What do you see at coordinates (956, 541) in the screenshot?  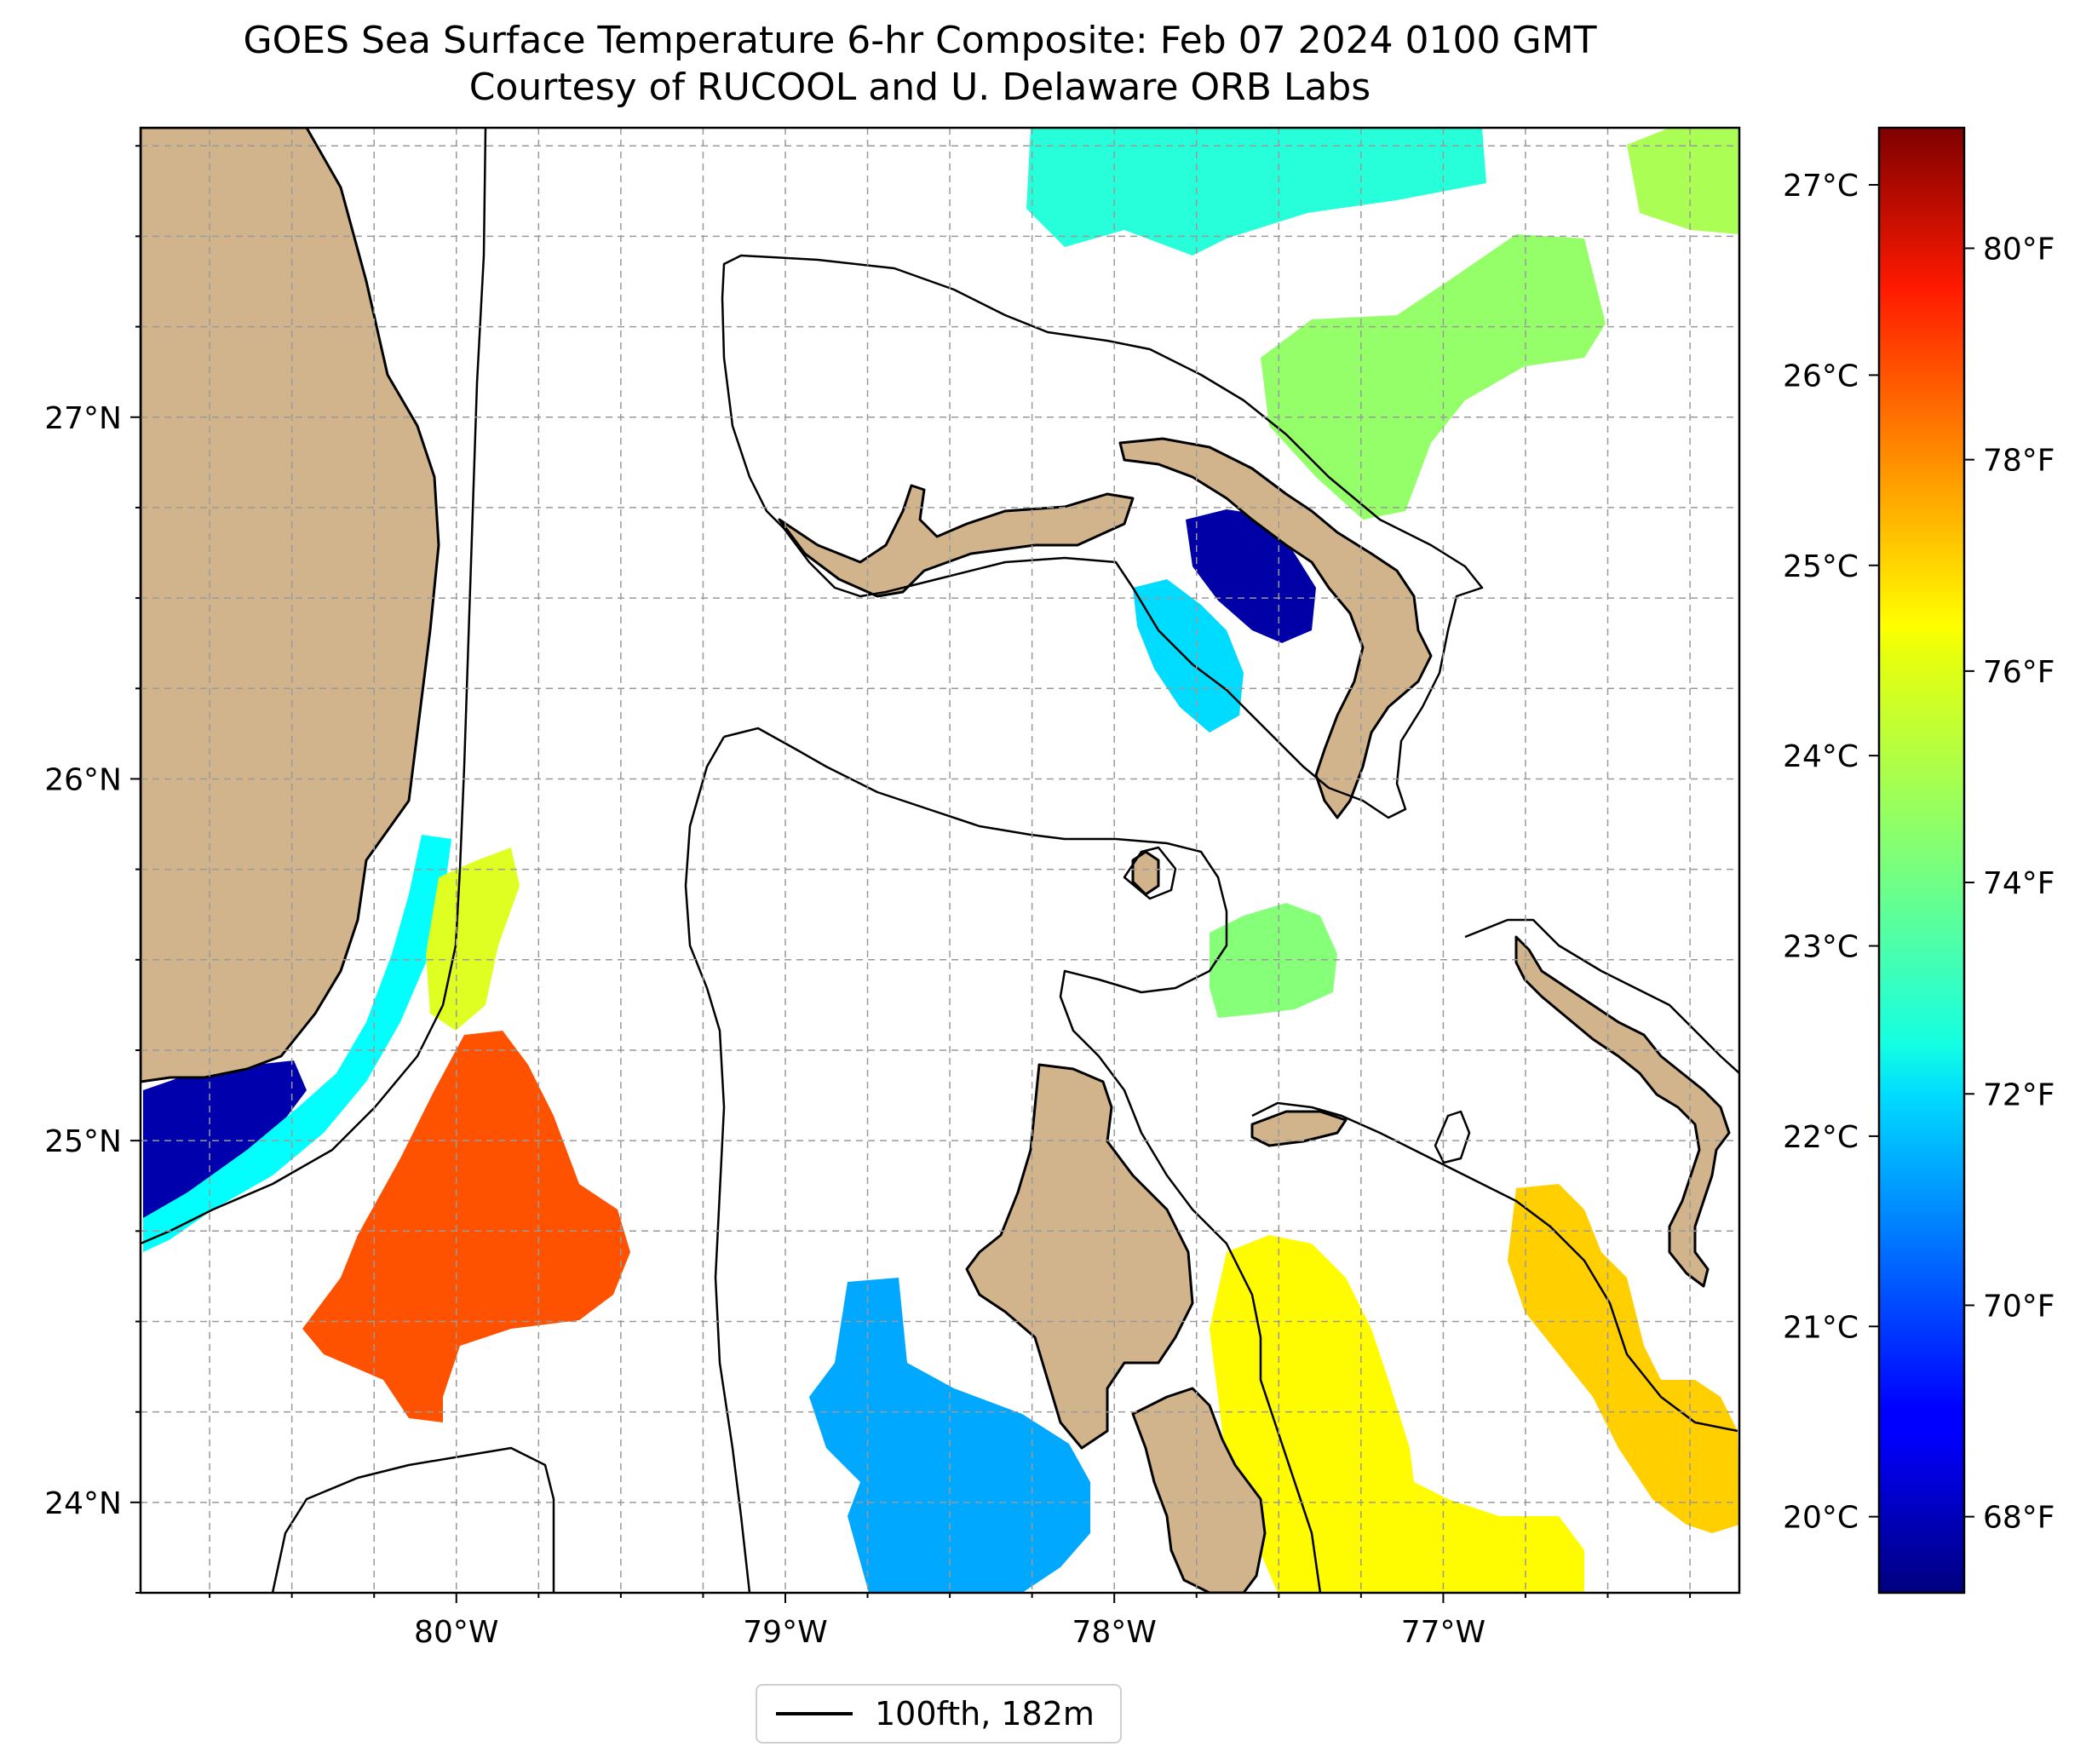 I see `grand-bahama-island` at bounding box center [956, 541].